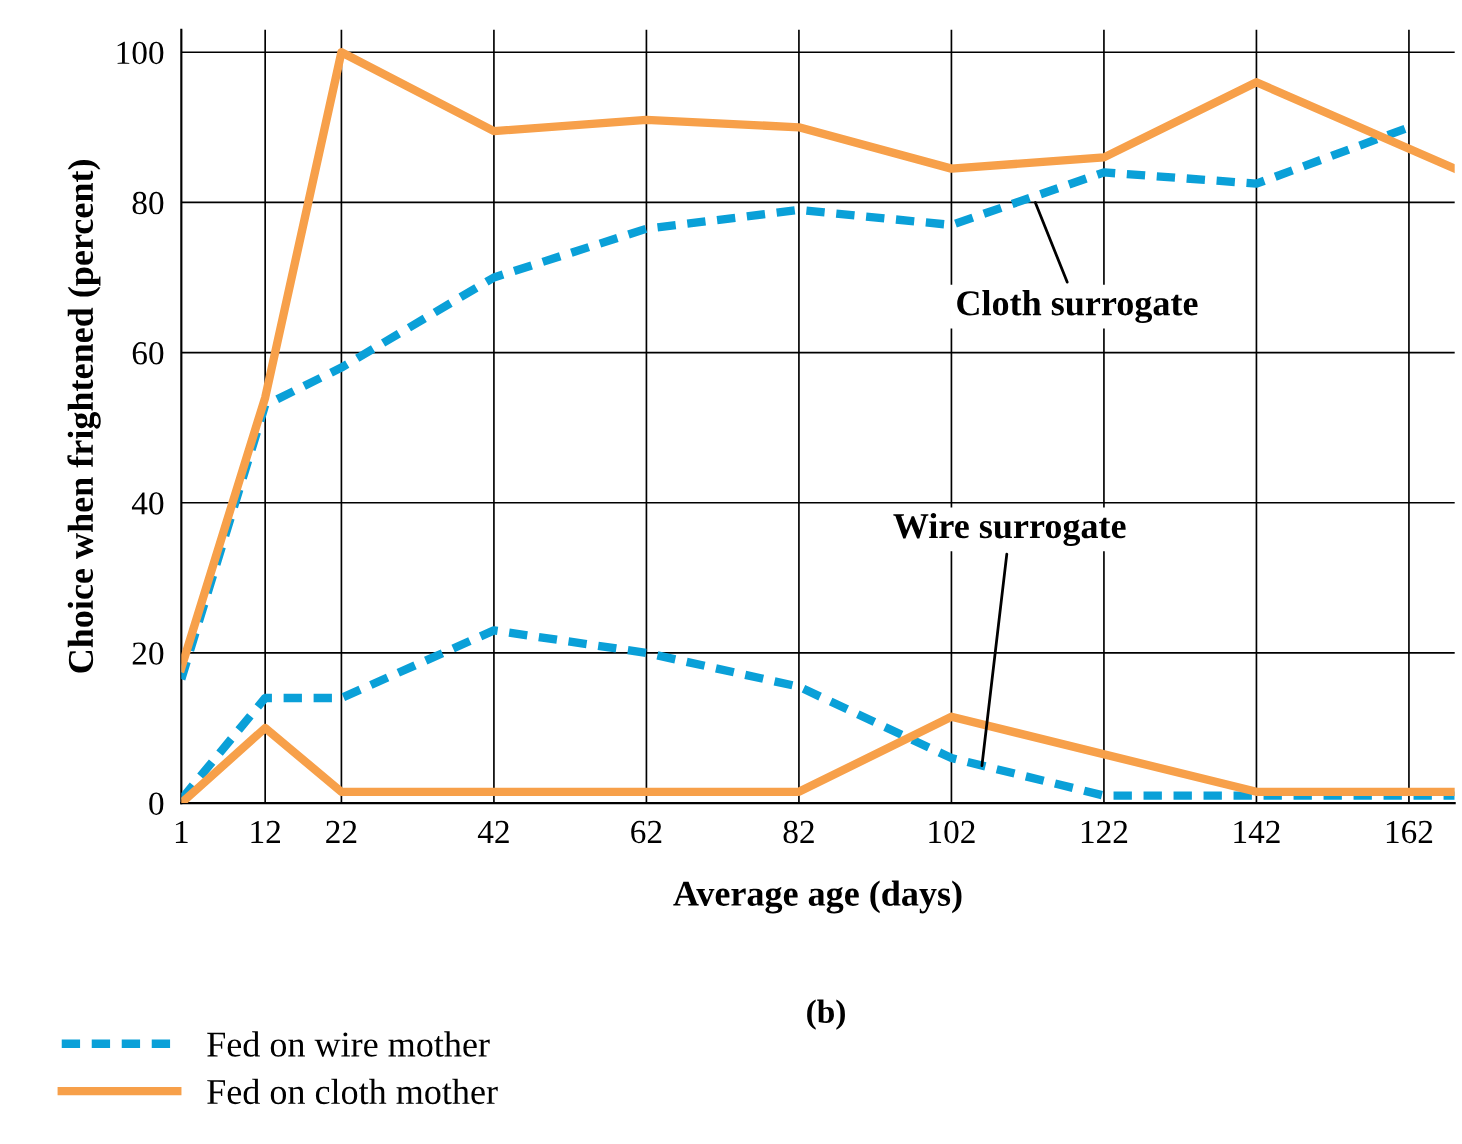  Describe the element at coordinates (147, 503) in the screenshot. I see `y-tick-label: 40` at that location.